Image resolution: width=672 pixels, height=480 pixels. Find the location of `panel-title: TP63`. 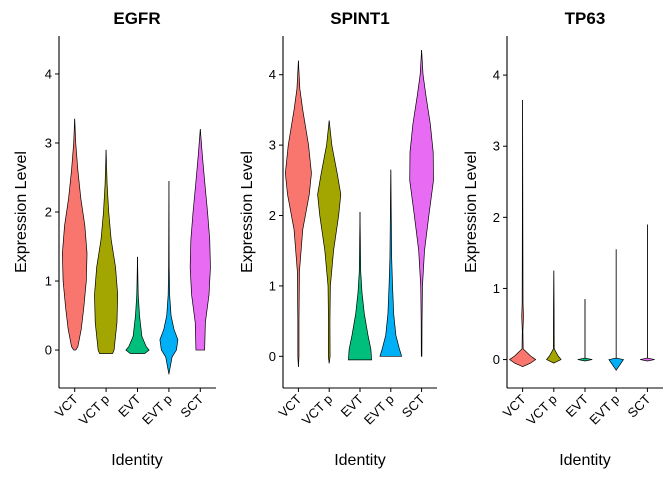

panel-title: TP63 is located at coordinates (585, 18).